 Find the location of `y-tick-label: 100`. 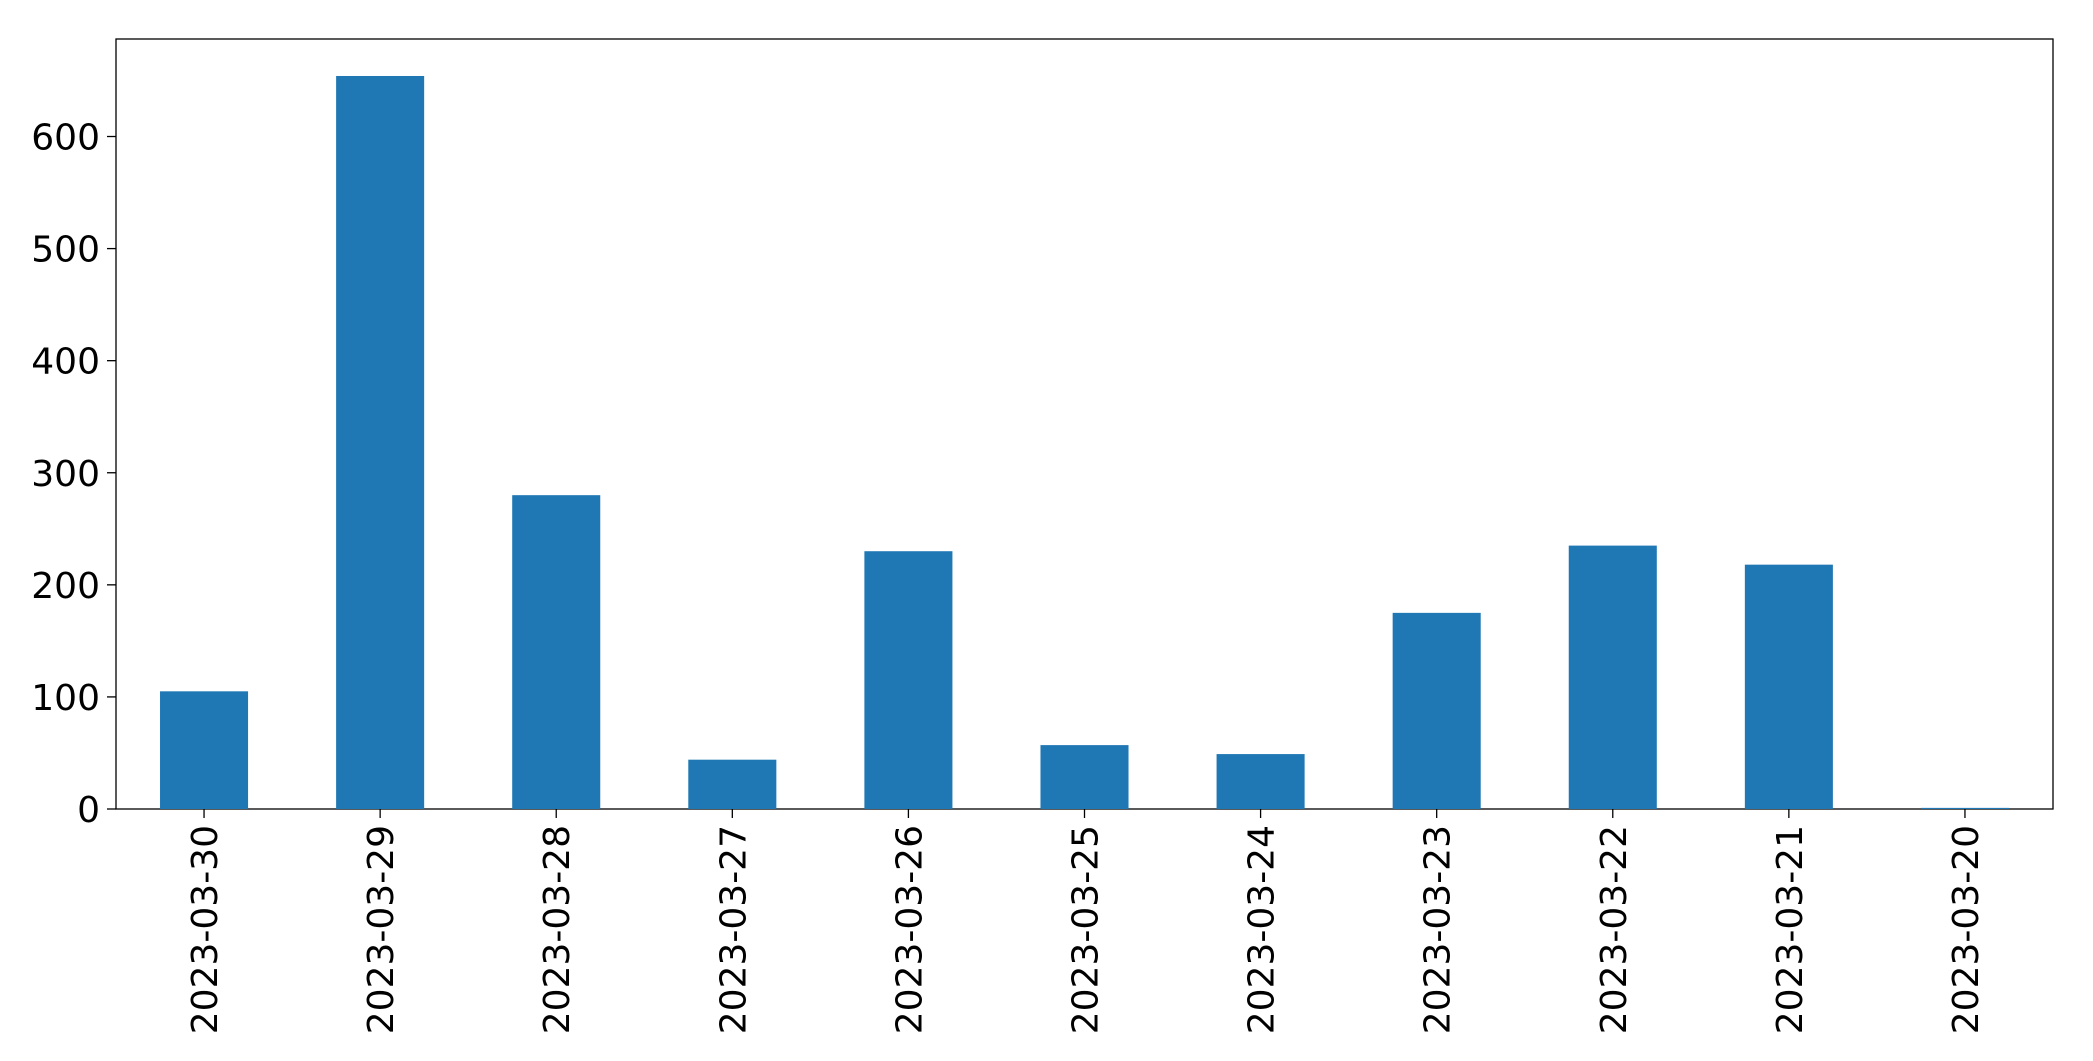

y-tick-label: 100 is located at coordinates (65, 698).